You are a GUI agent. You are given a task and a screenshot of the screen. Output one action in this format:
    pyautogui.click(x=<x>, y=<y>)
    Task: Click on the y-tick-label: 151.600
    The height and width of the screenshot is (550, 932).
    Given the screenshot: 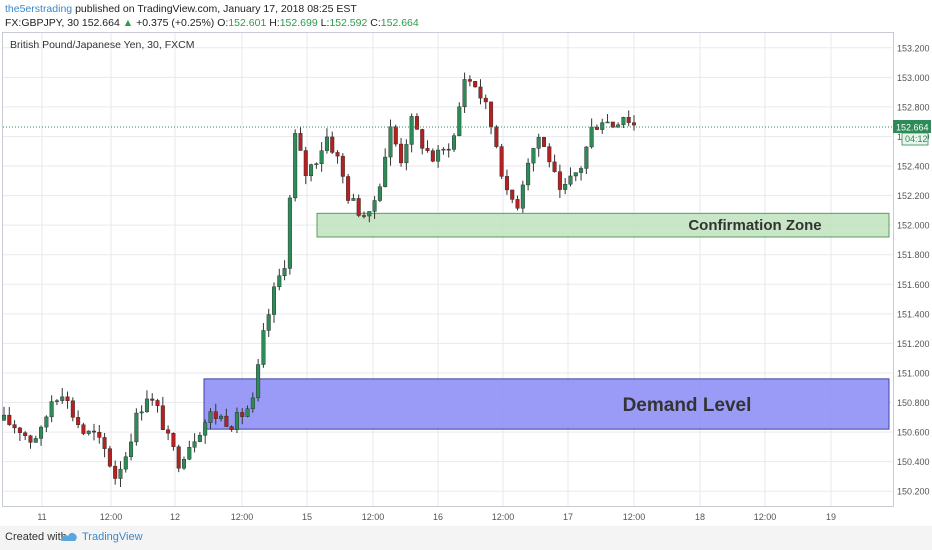 What is the action you would take?
    pyautogui.click(x=913, y=285)
    